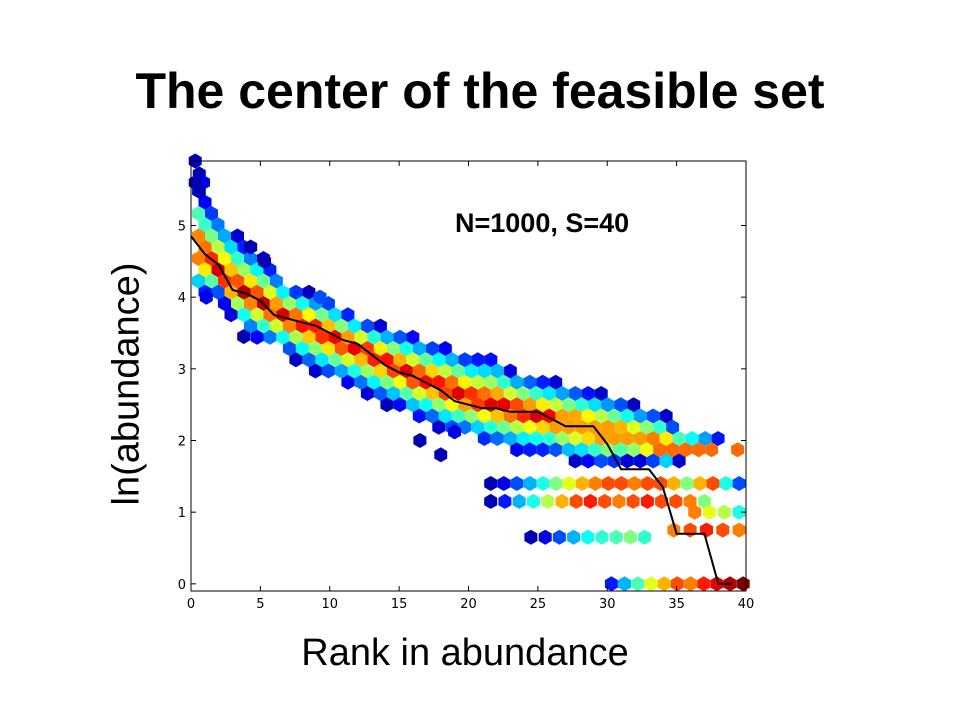  I want to click on x-tick-label: 35, so click(676, 604).